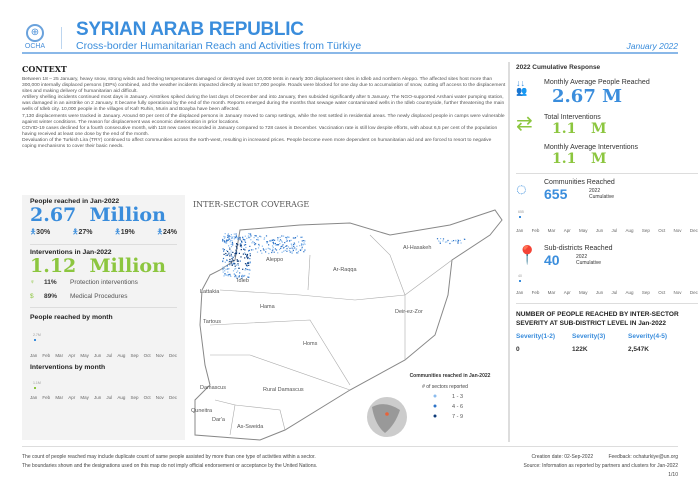 Image resolution: width=700 pixels, height=495 pixels. Describe the element at coordinates (629, 292) in the screenshot. I see `month-tick: Aug` at that location.